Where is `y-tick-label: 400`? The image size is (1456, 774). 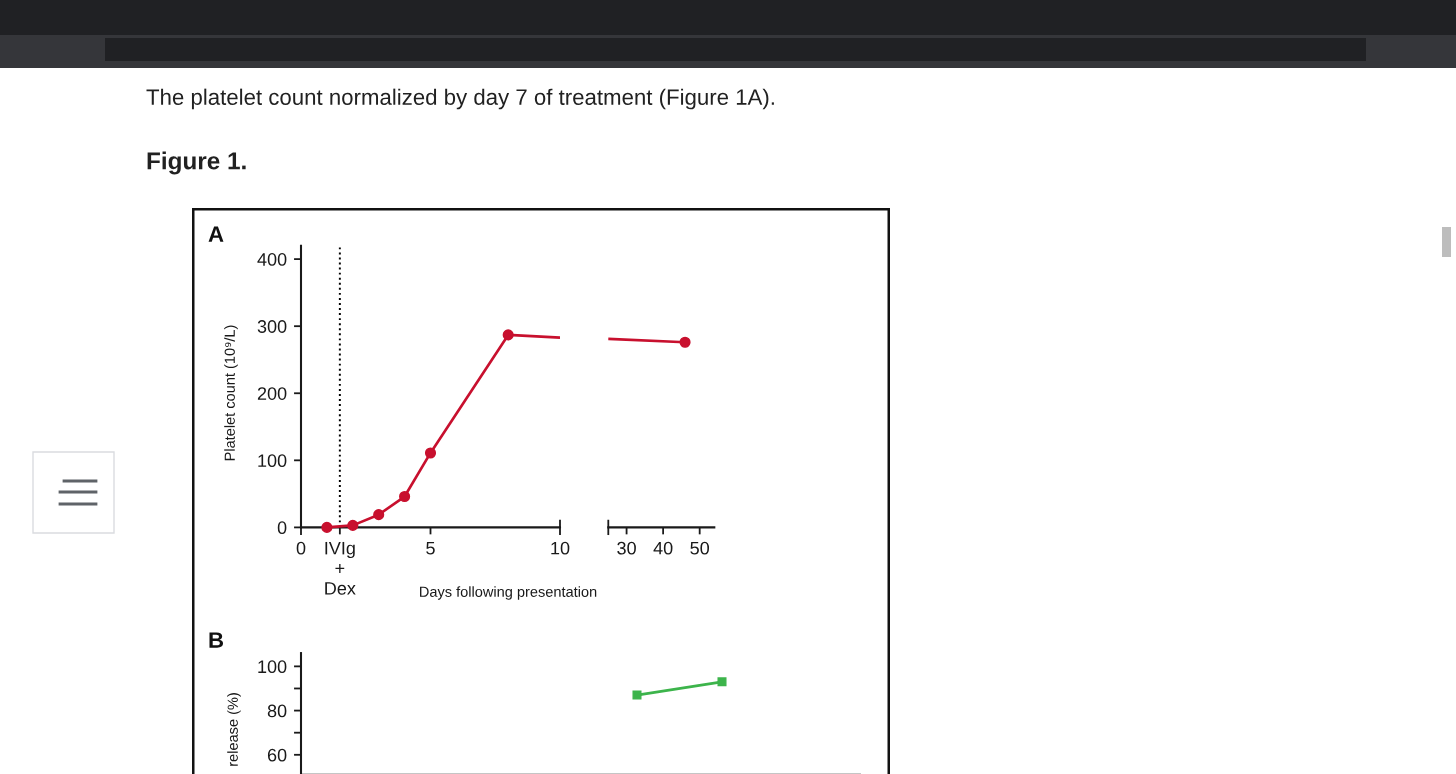 y-tick-label: 400 is located at coordinates (272, 259).